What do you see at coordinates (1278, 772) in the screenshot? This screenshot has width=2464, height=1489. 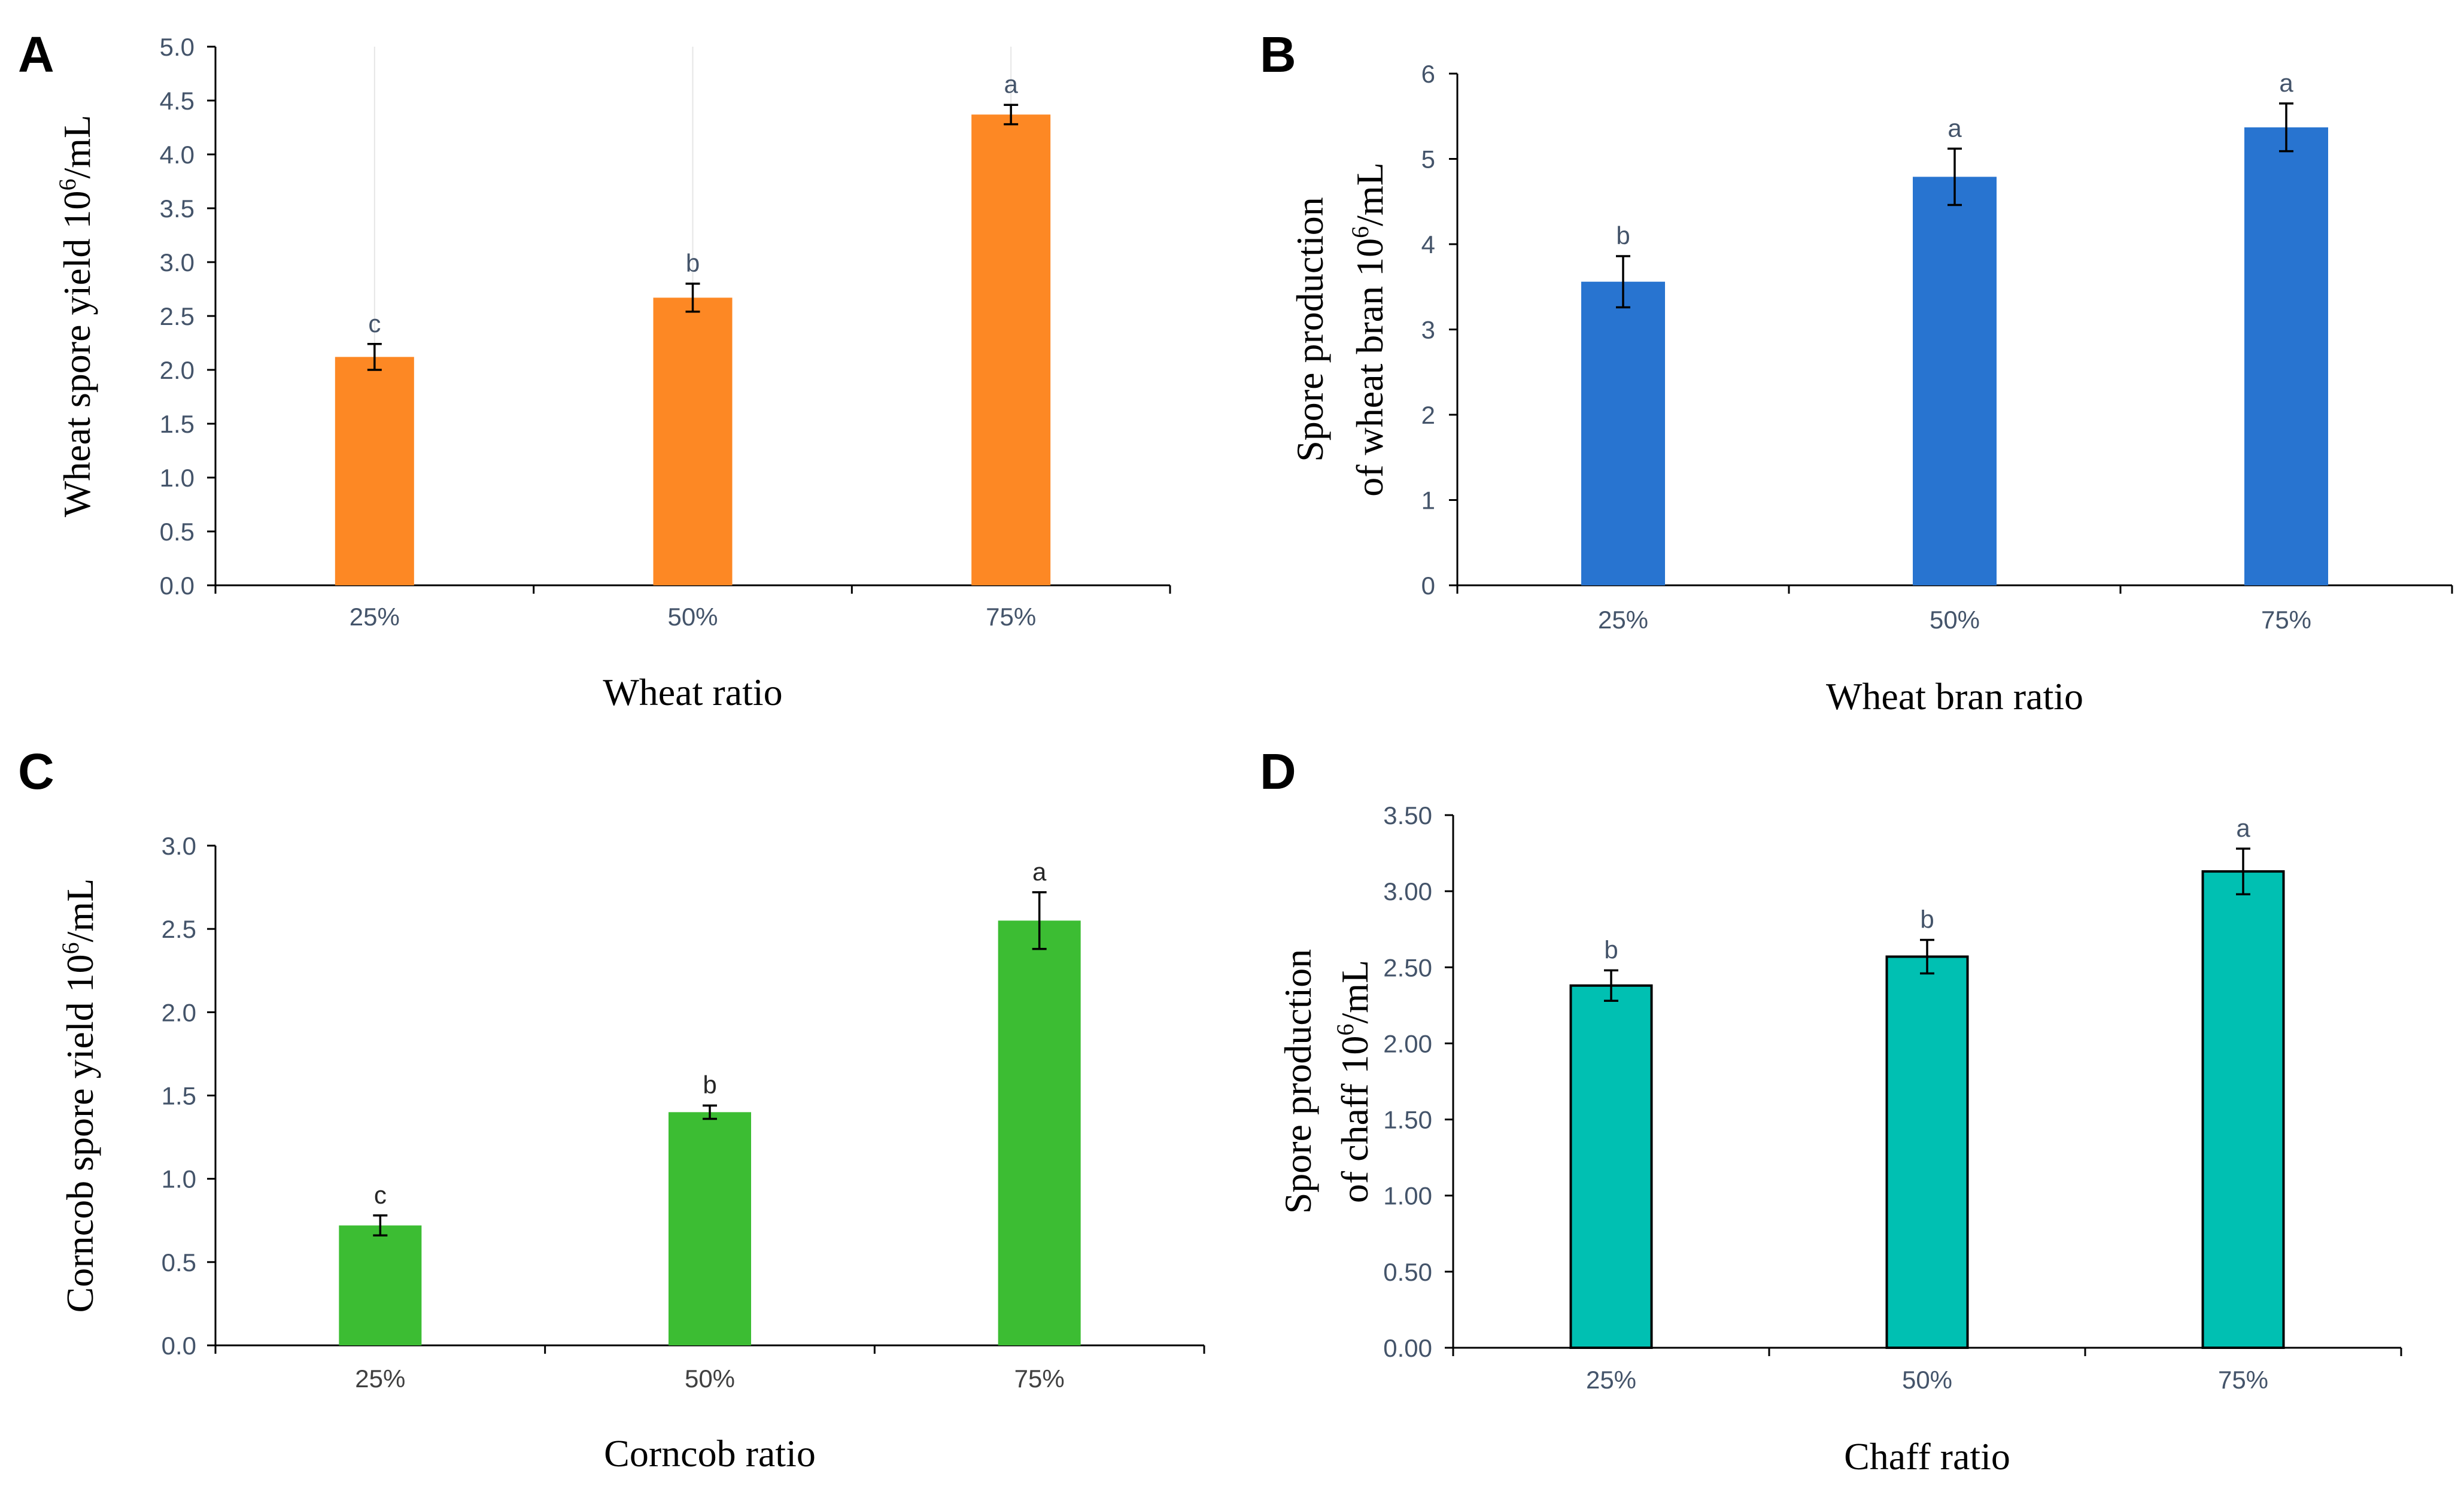 I see `panel-letter: D` at bounding box center [1278, 772].